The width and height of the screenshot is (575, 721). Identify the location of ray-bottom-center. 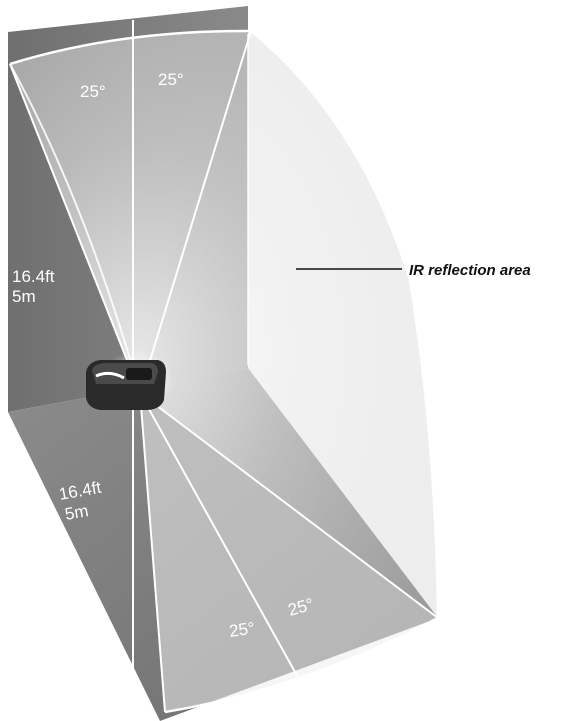
(222, 541).